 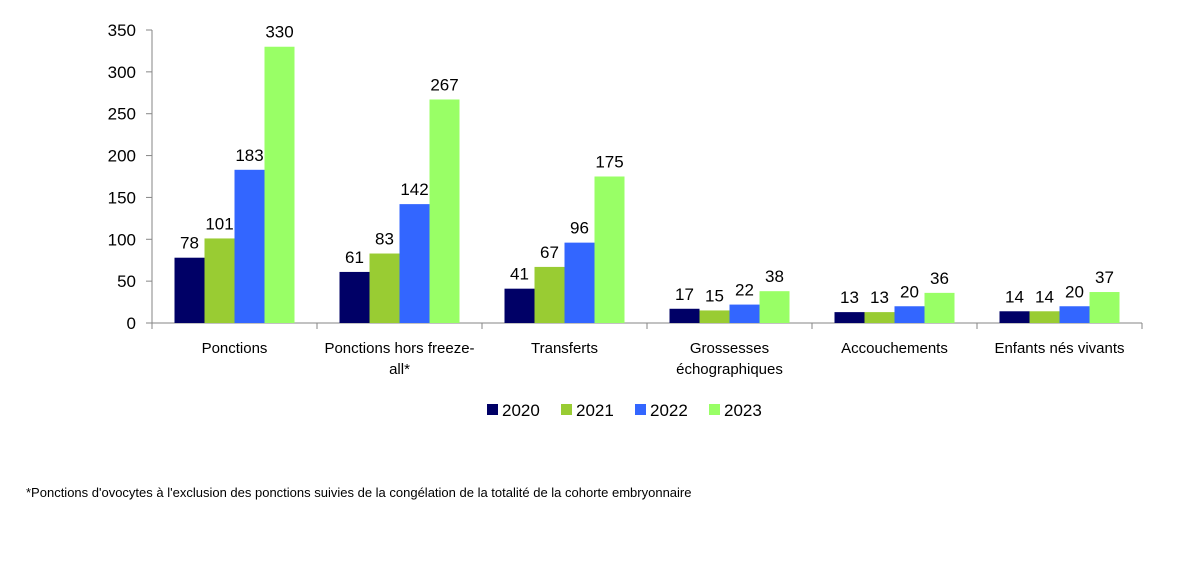 What do you see at coordinates (444, 84) in the screenshot?
I see `data-label: 267` at bounding box center [444, 84].